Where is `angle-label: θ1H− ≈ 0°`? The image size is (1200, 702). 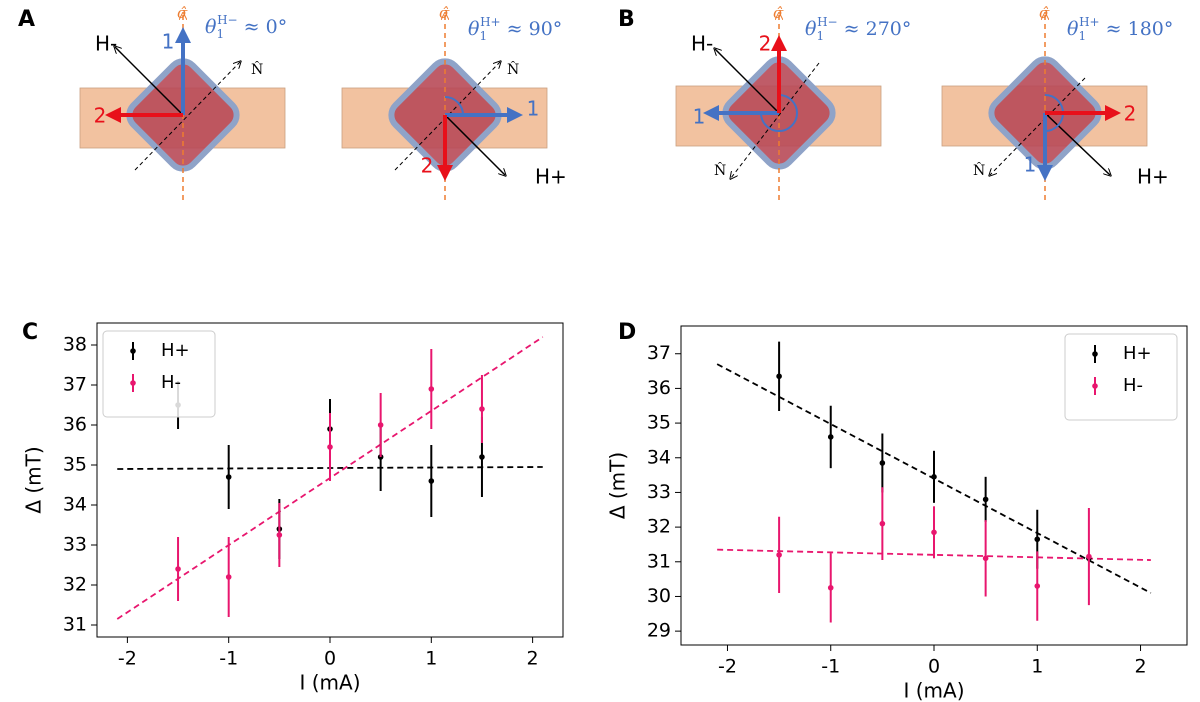 angle-label: θ1H− ≈ 0° is located at coordinates (246, 27).